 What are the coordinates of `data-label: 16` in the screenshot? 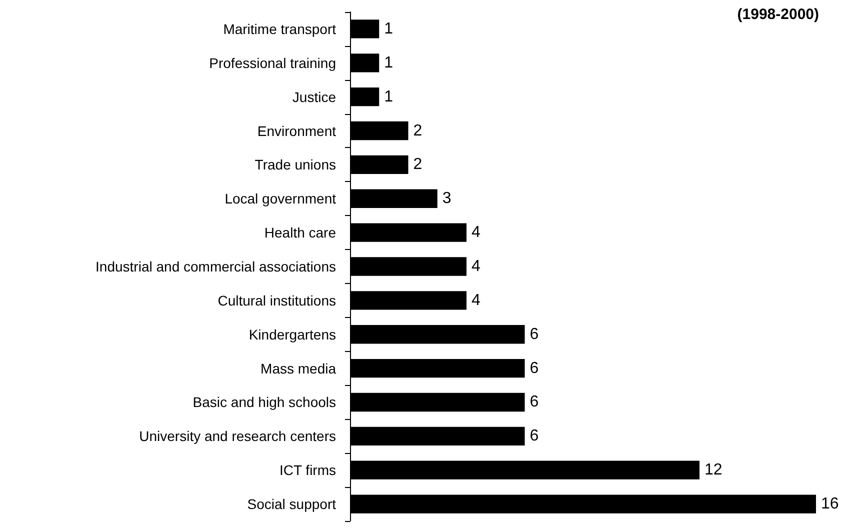 It's located at (830, 504).